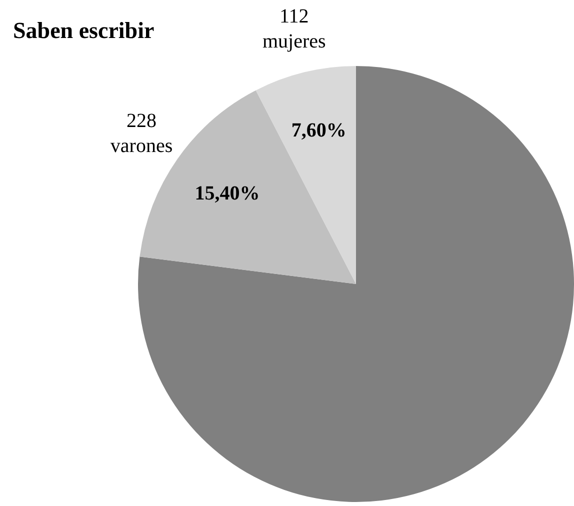  What do you see at coordinates (83, 31) in the screenshot?
I see `chart-title: Saben escribir` at bounding box center [83, 31].